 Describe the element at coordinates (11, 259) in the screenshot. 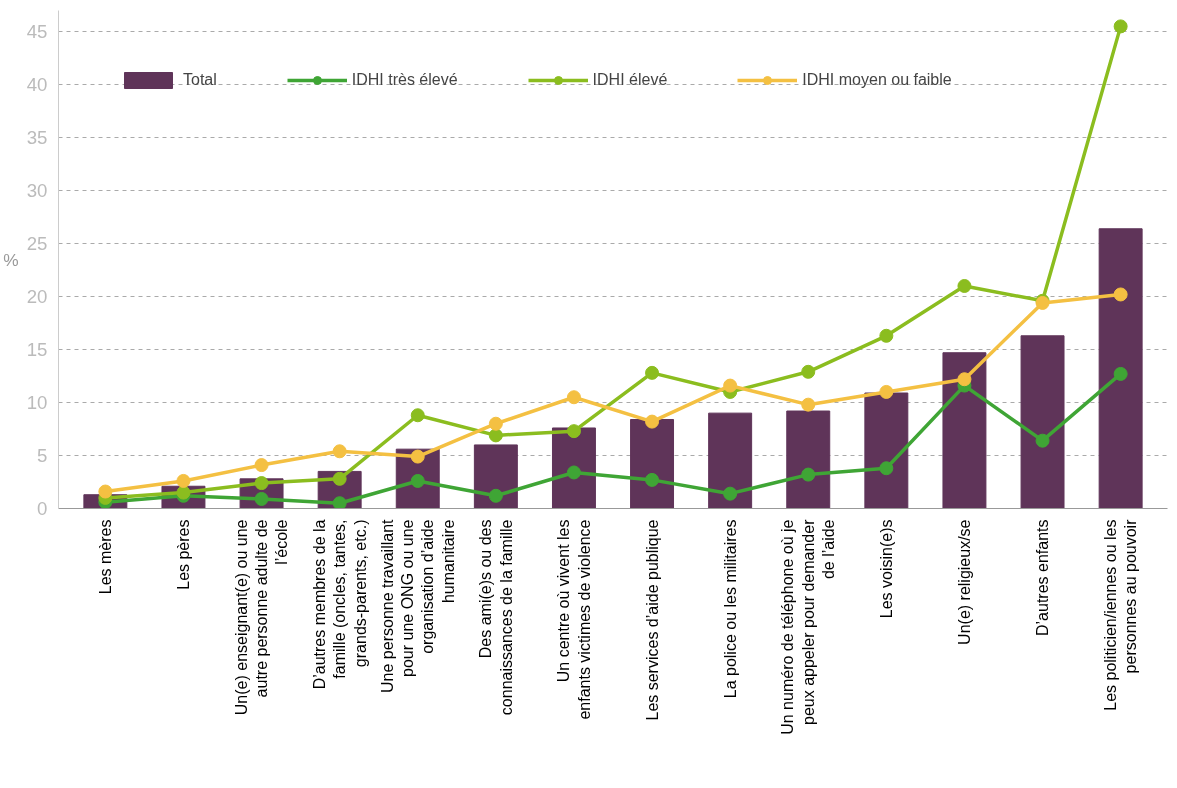

I see `y-axis-title: %` at that location.